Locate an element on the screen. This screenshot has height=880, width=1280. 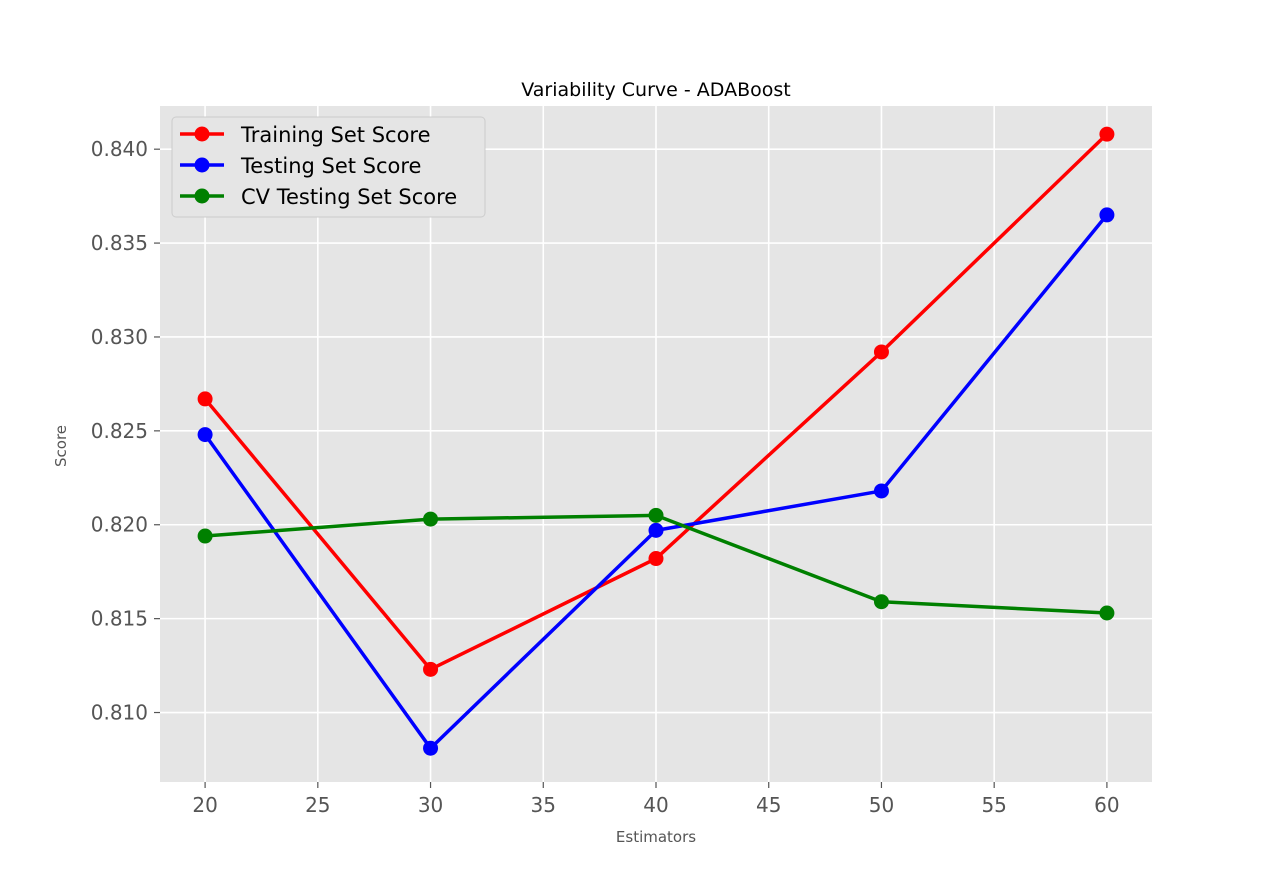
legend-frame is located at coordinates (328, 167).